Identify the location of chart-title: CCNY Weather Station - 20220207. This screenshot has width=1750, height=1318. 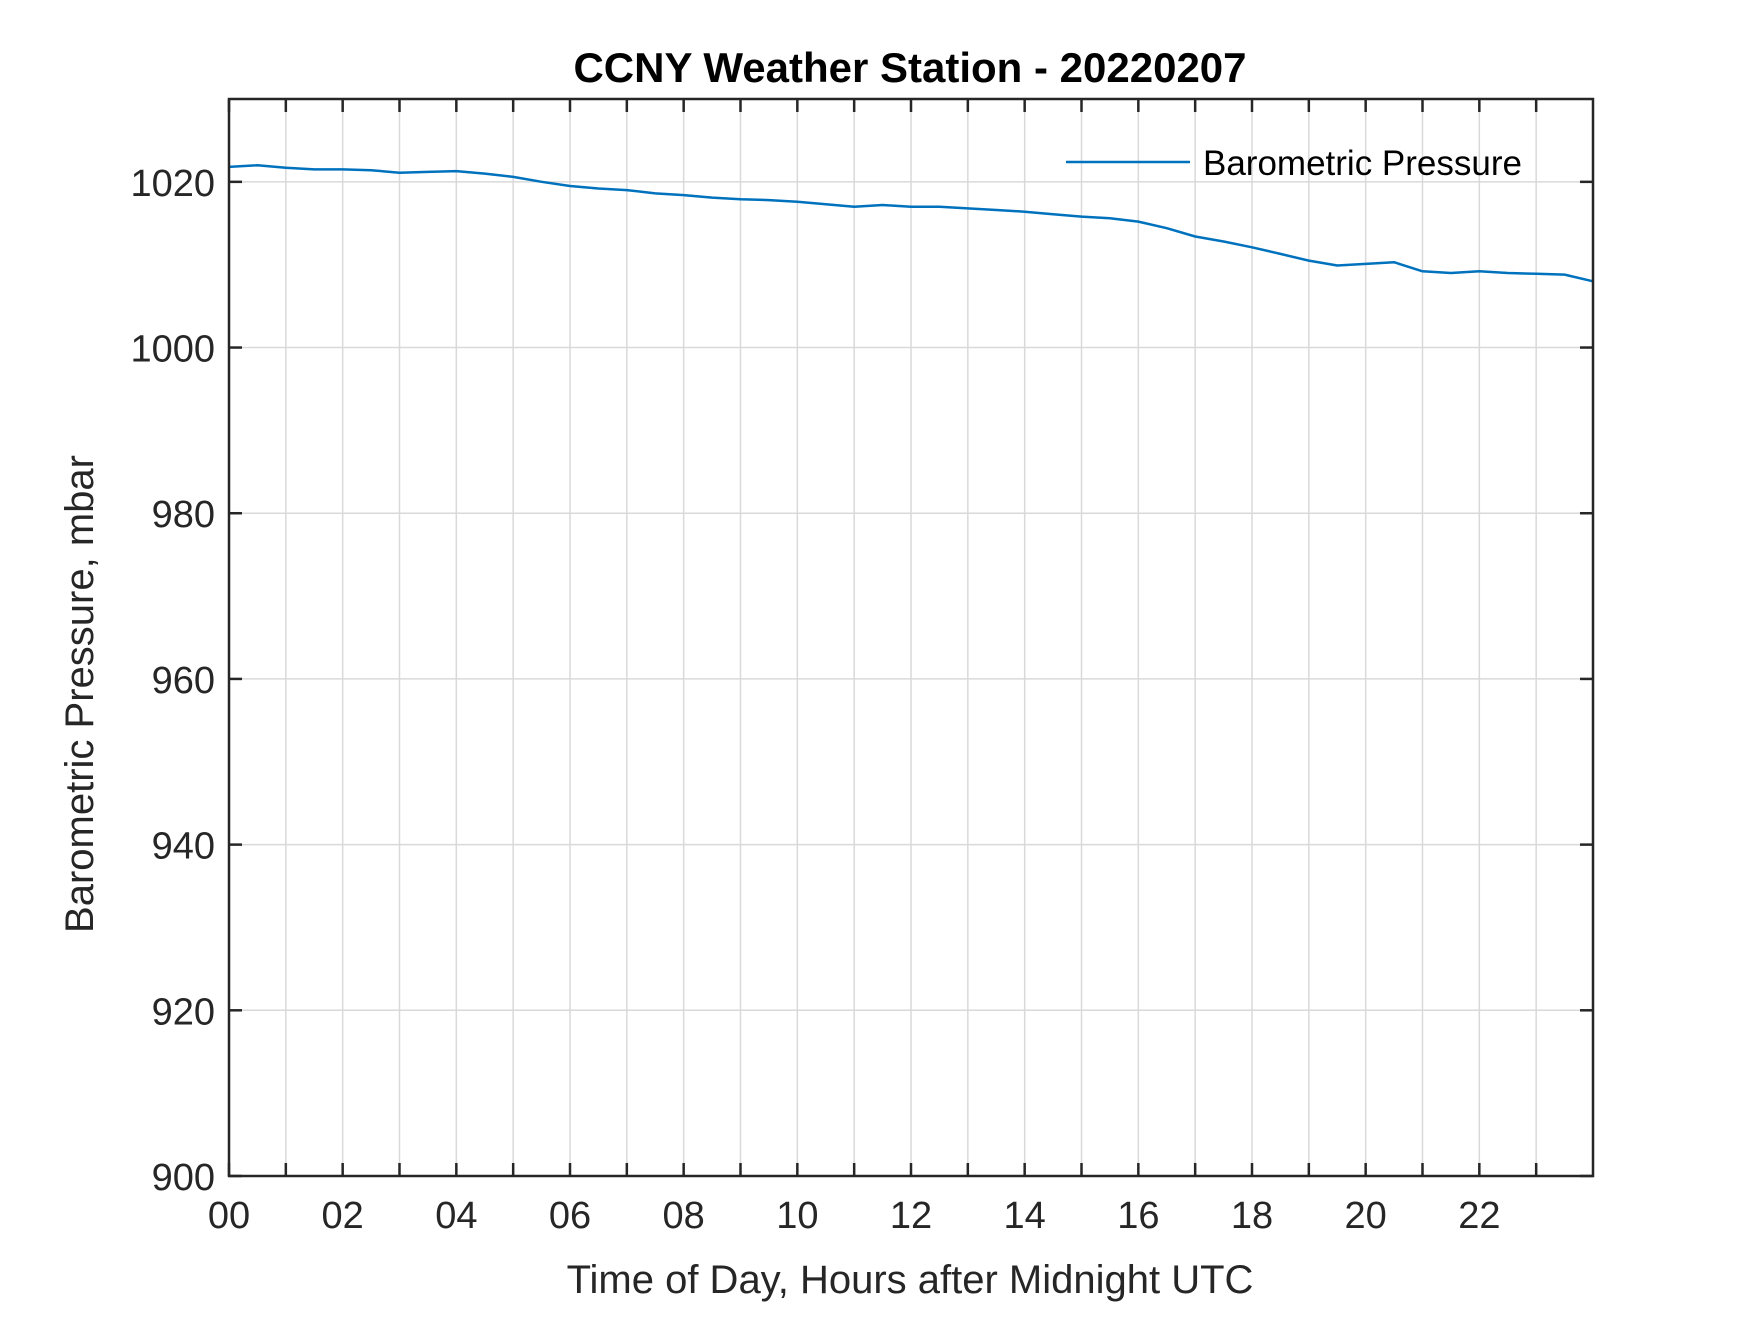
(909, 67).